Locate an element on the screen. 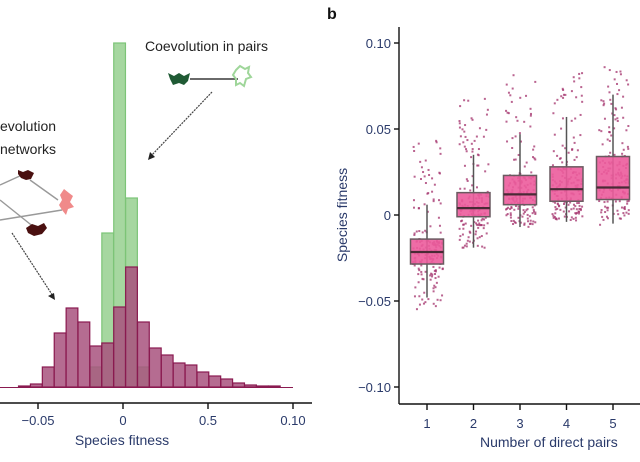 The width and height of the screenshot is (640, 462). y-axis-label: Species fitness is located at coordinates (342, 215).